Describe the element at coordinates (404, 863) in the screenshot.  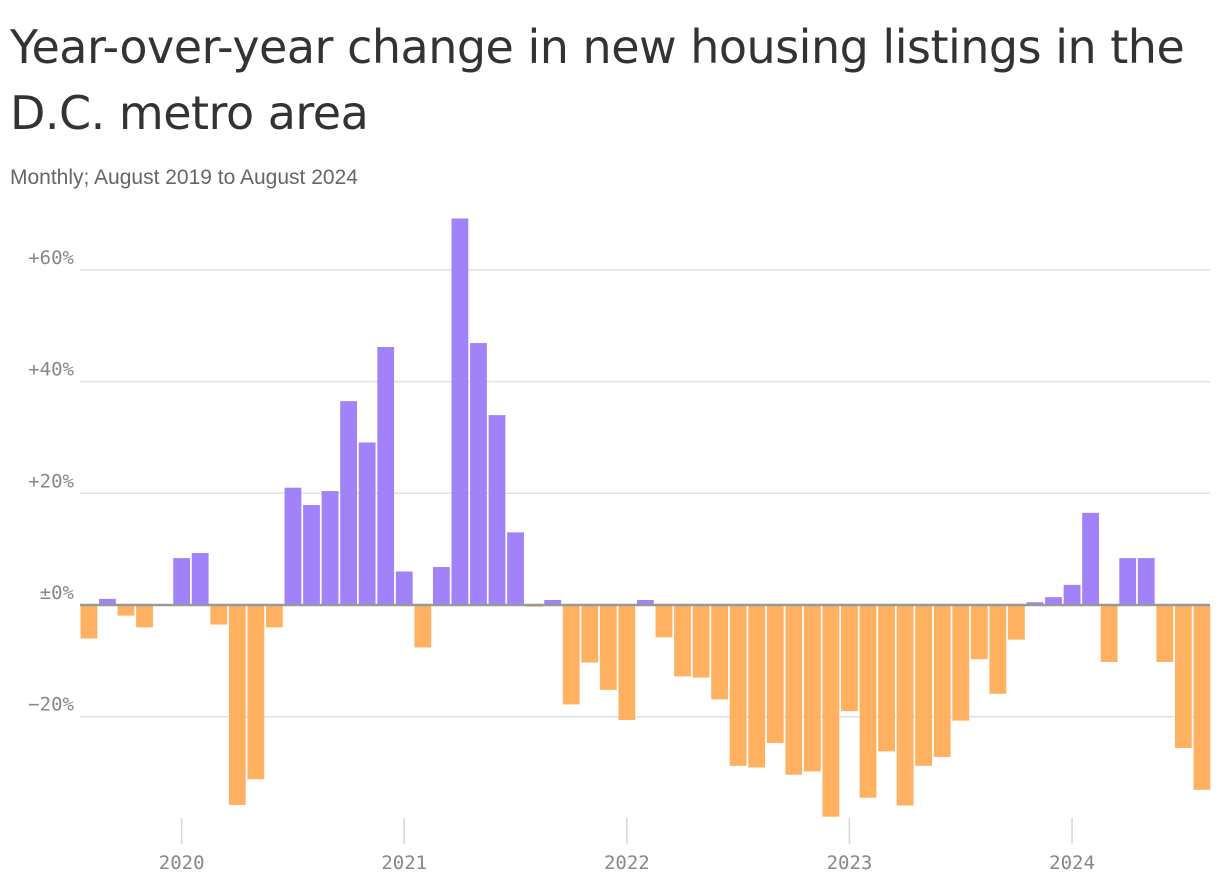
I see `x-tick-label: 2021` at that location.